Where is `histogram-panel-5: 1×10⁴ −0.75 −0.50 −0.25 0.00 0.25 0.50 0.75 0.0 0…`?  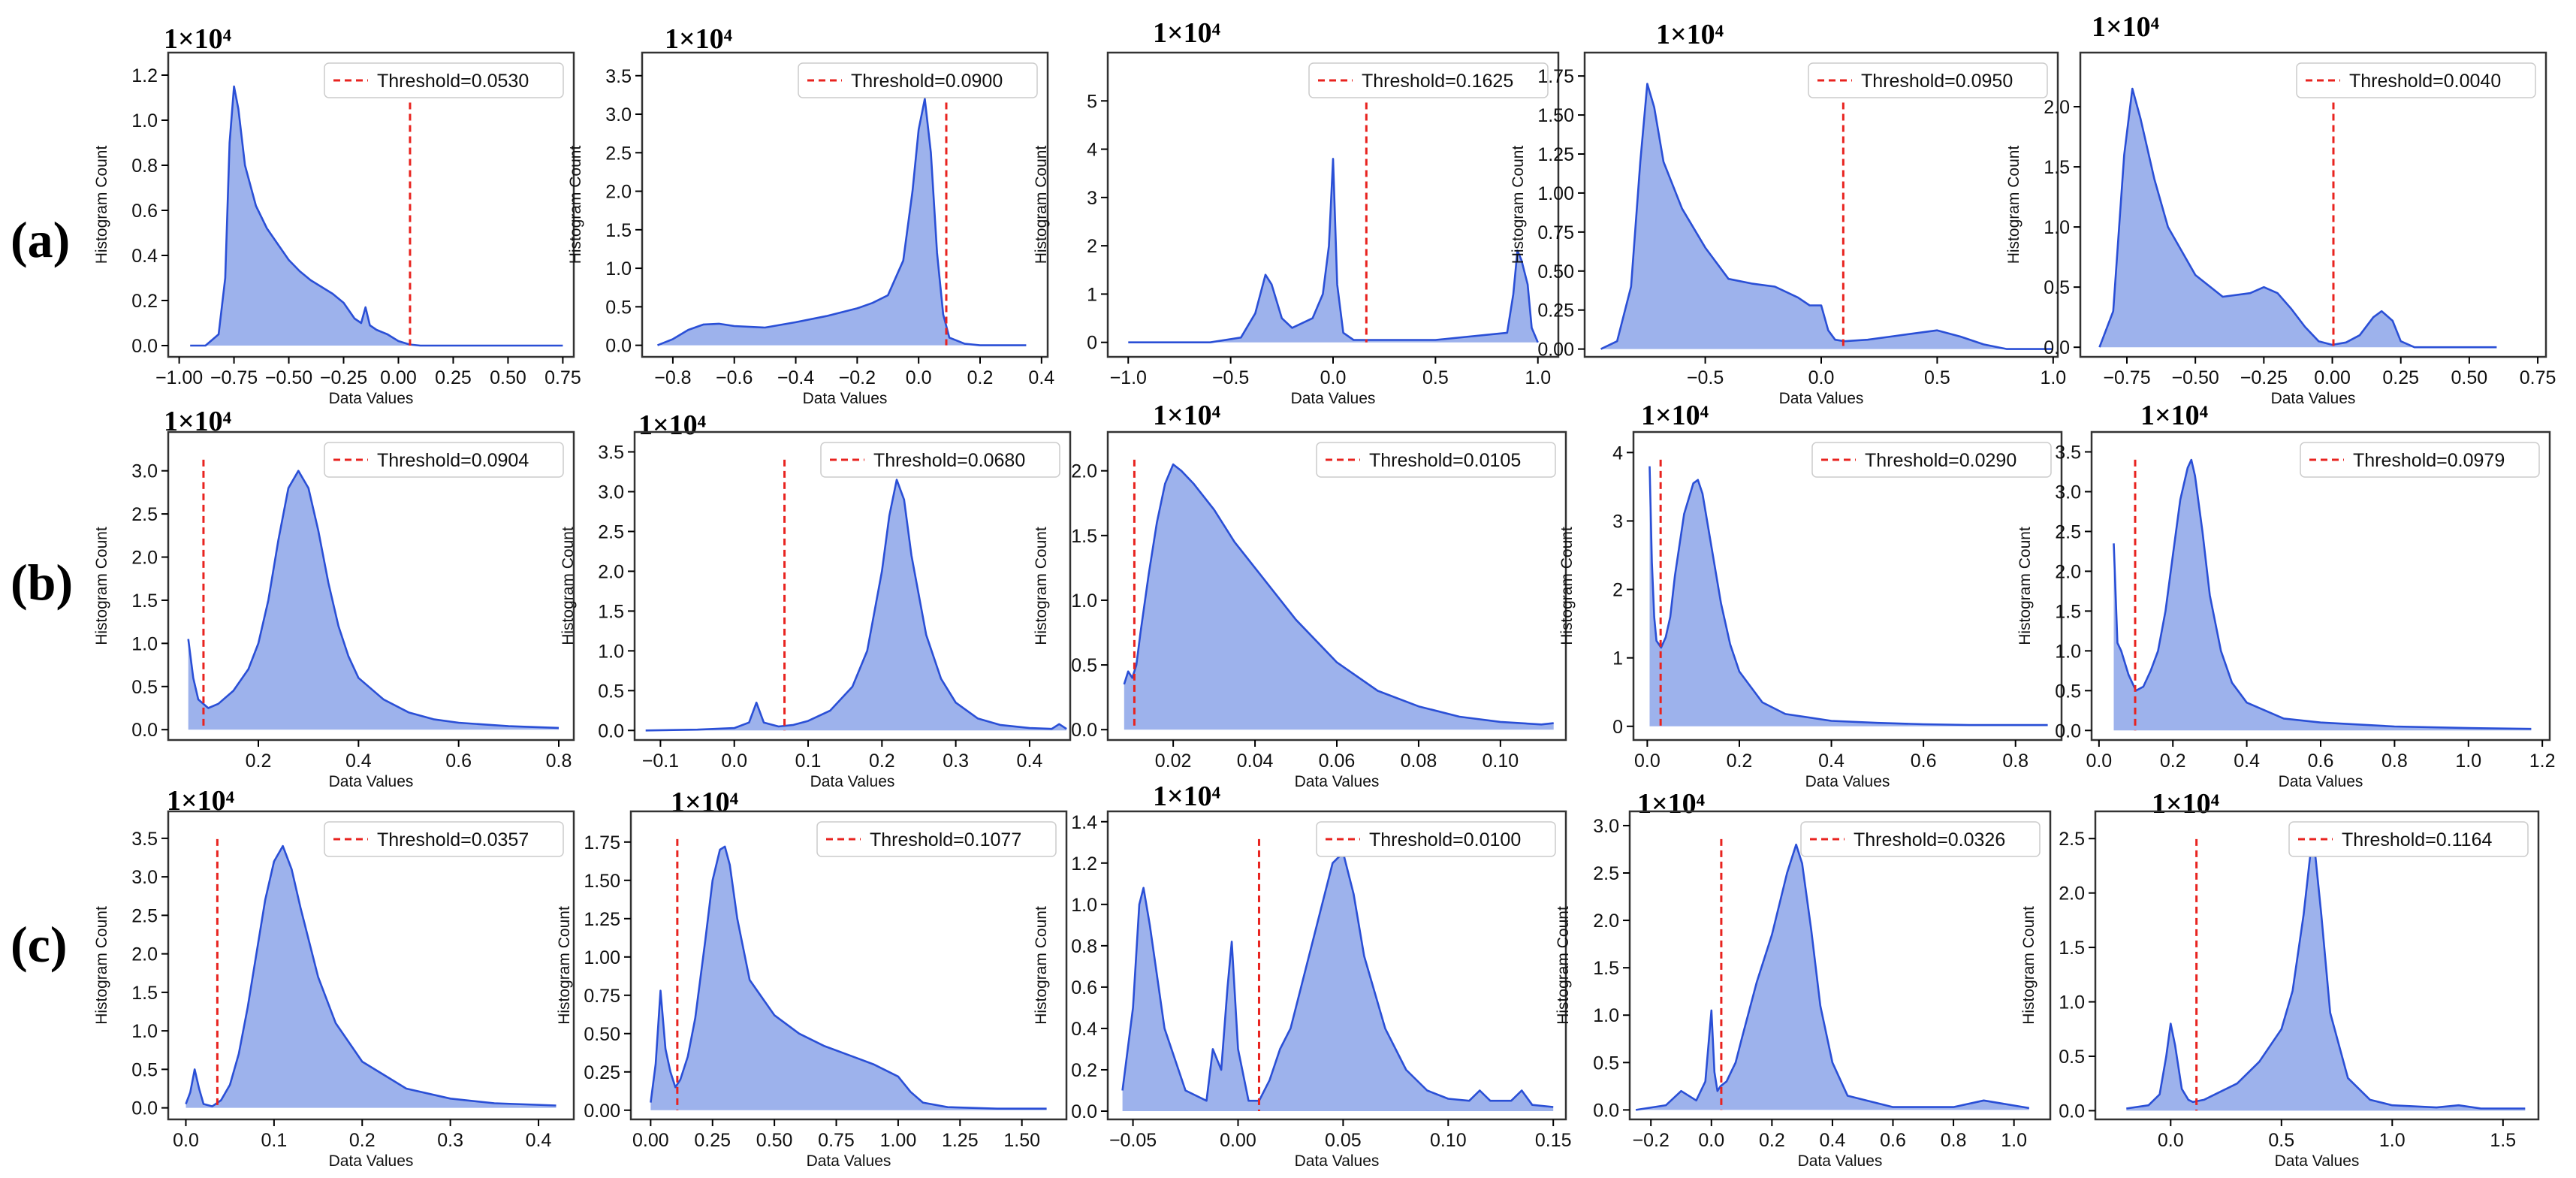 histogram-panel-5: 1×10⁴ −0.75 −0.50 −0.25 0.00 0.25 0.50 0.75 0.0 0… is located at coordinates (2280, 209).